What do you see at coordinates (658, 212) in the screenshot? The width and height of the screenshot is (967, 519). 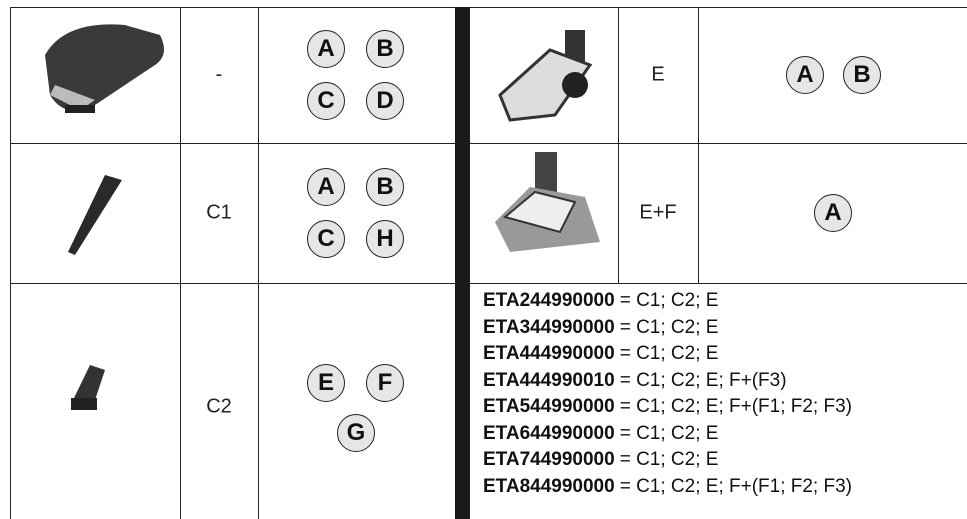 I see `code-cell: E+F` at bounding box center [658, 212].